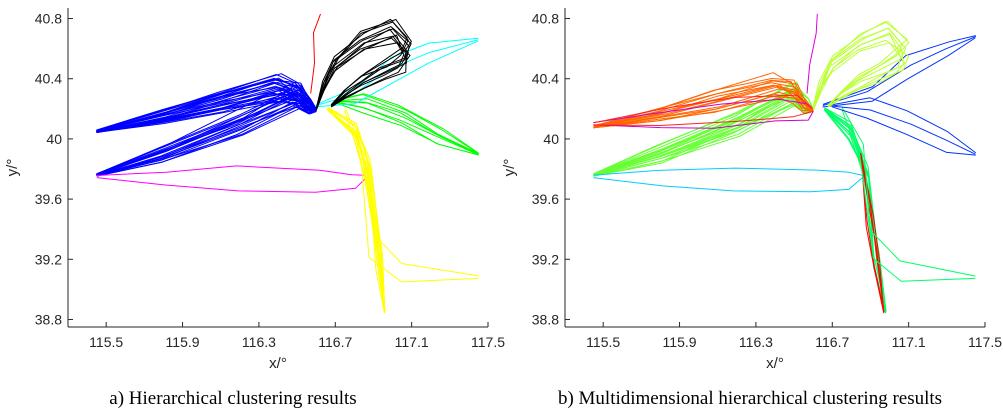  Describe the element at coordinates (232, 398) in the screenshot. I see `panel-caption: a) Hierarchical clustering results` at that location.